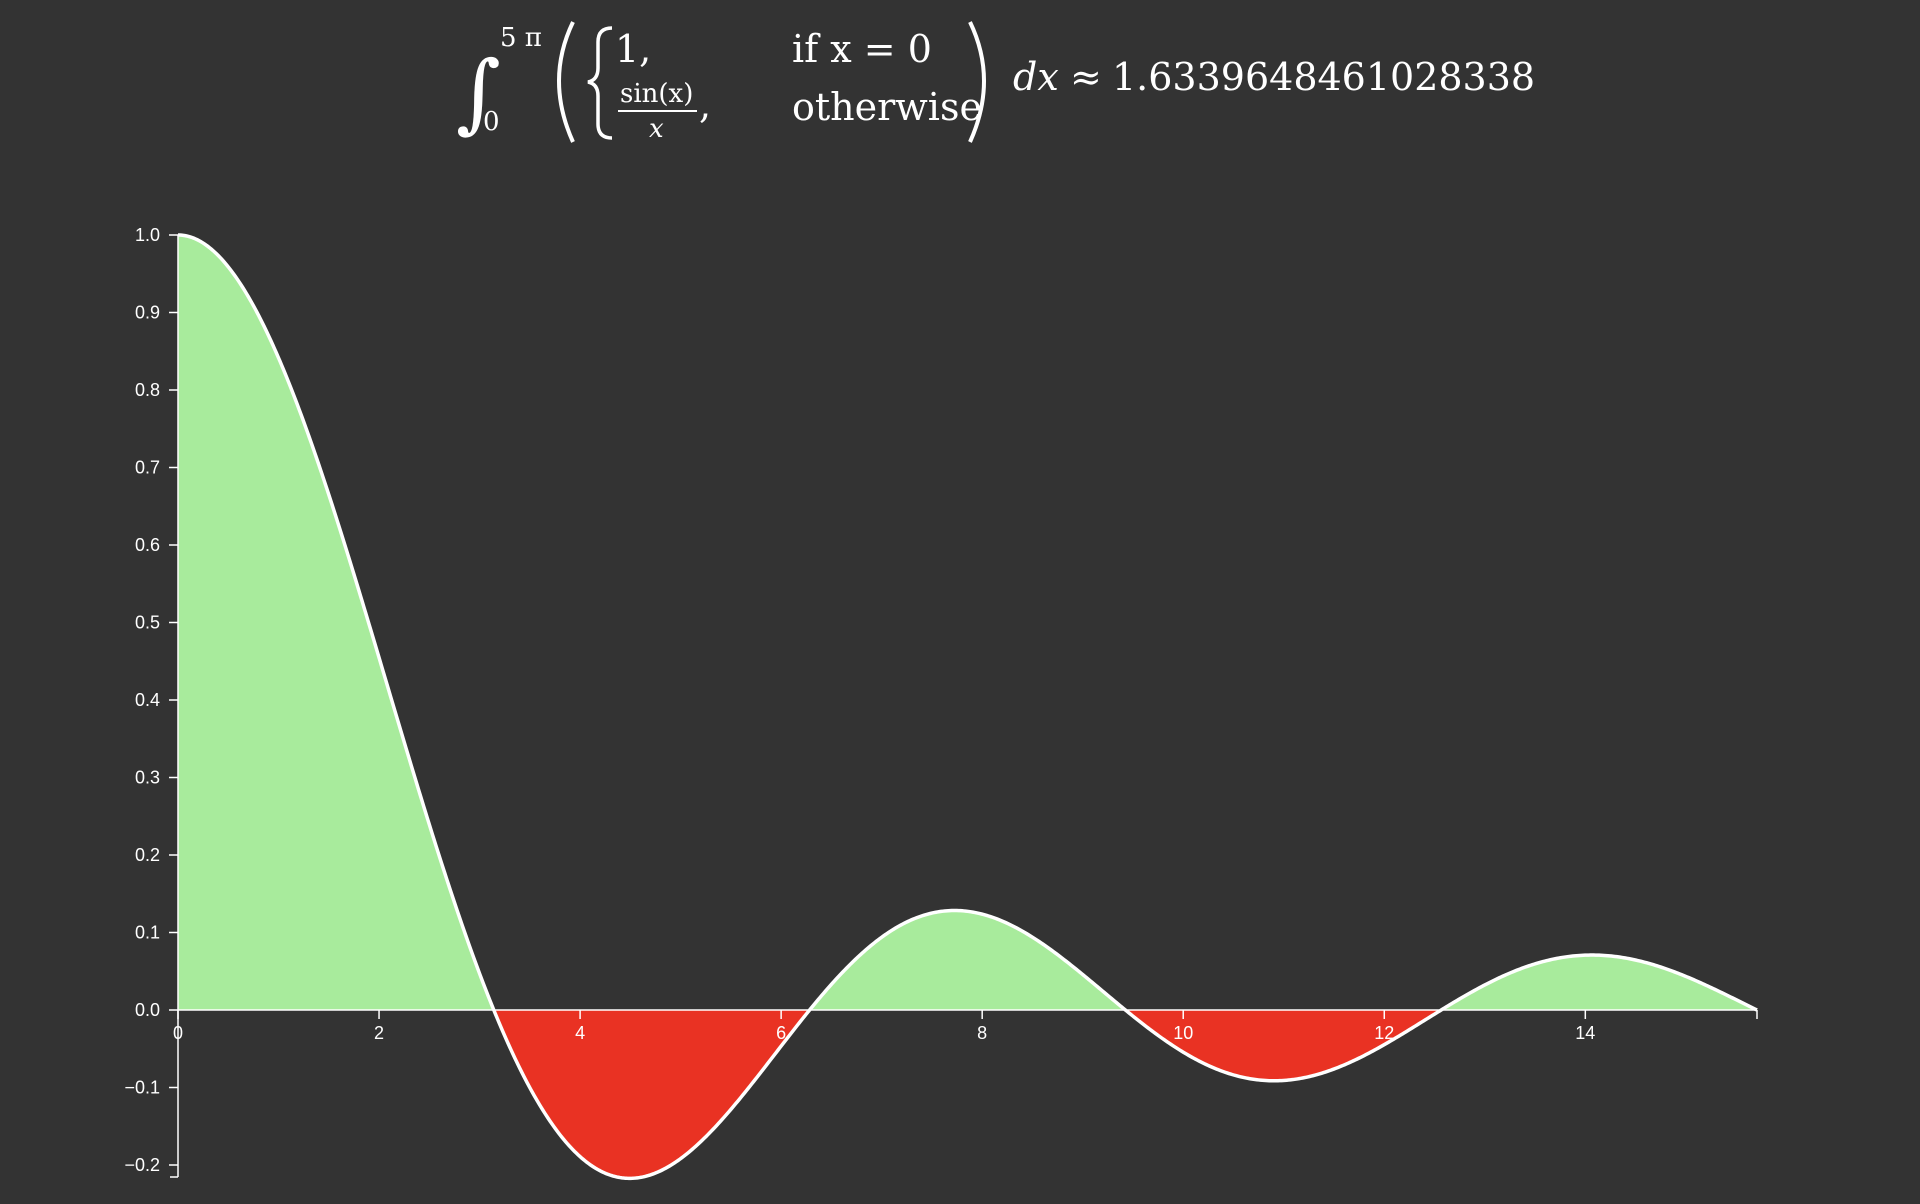 This screenshot has width=1920, height=1204. I want to click on y-tick-label-4: 0.6, so click(147, 545).